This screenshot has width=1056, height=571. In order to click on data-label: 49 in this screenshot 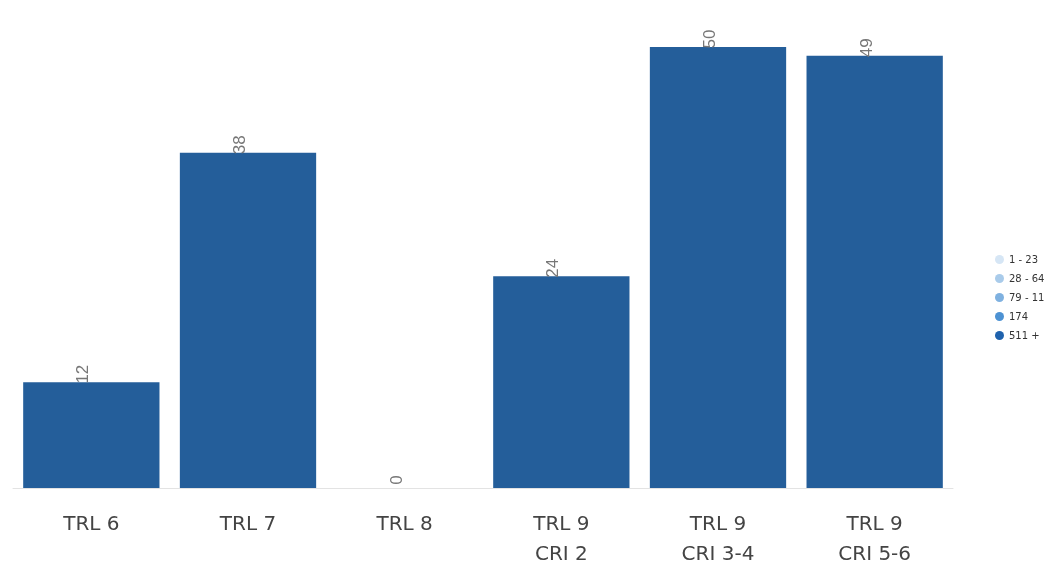, I will do `click(866, 48)`.